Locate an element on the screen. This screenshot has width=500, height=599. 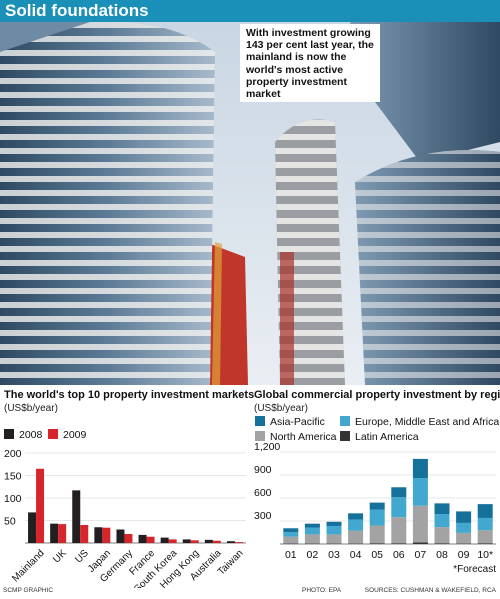
sources-credit: SOURCES: CUSHMAN & WAKEFIELD, RCA is located at coordinates (430, 590).